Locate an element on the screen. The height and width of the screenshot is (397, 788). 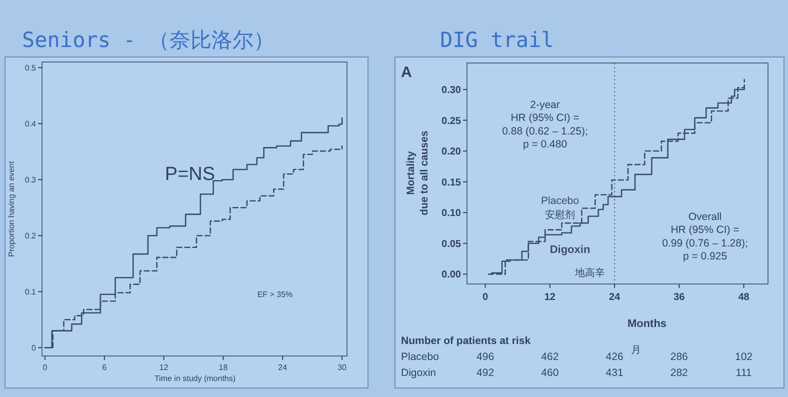
x-tick-label: 6 is located at coordinates (105, 367).